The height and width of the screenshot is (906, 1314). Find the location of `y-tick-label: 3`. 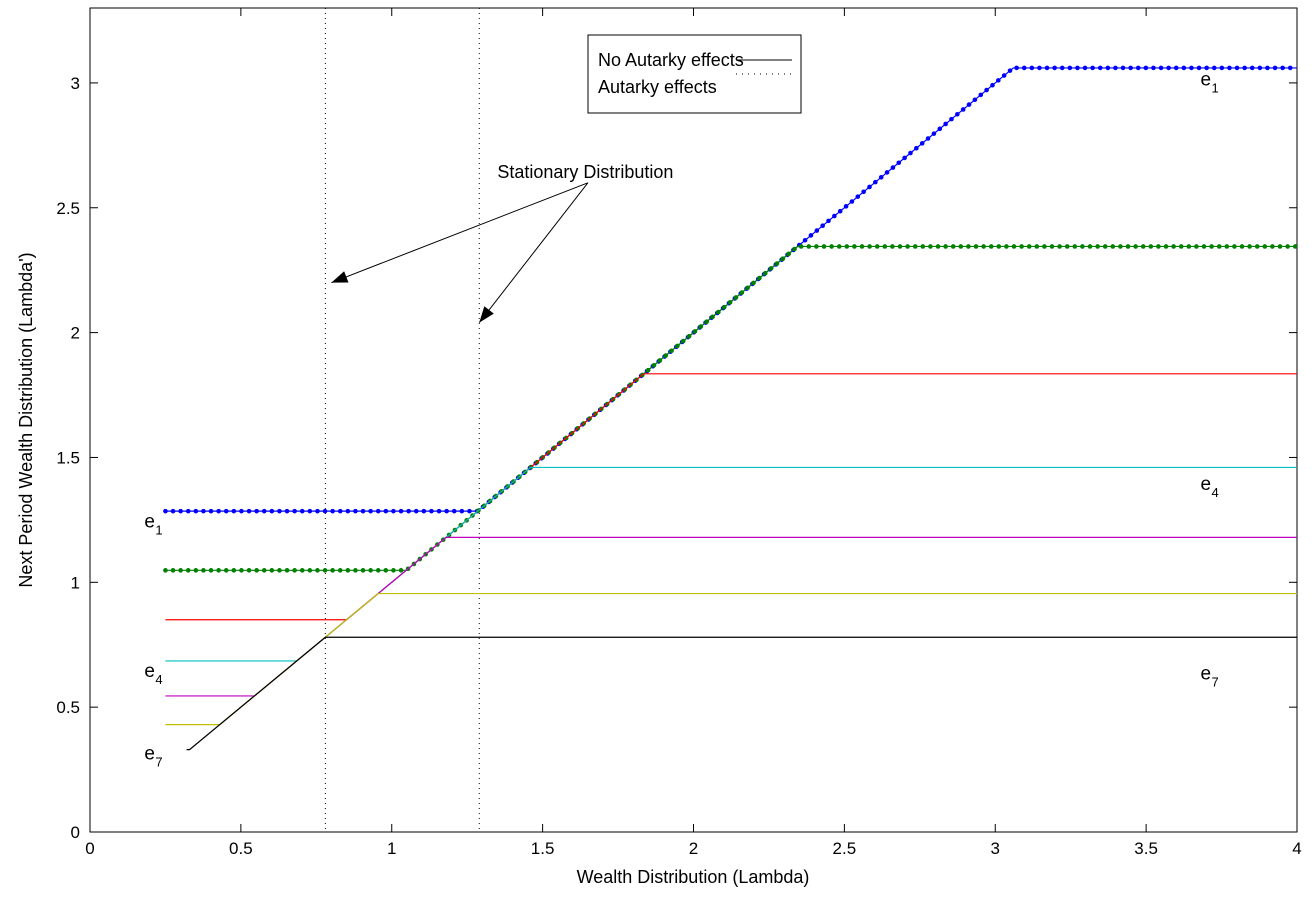

y-tick-label: 3 is located at coordinates (75, 83).